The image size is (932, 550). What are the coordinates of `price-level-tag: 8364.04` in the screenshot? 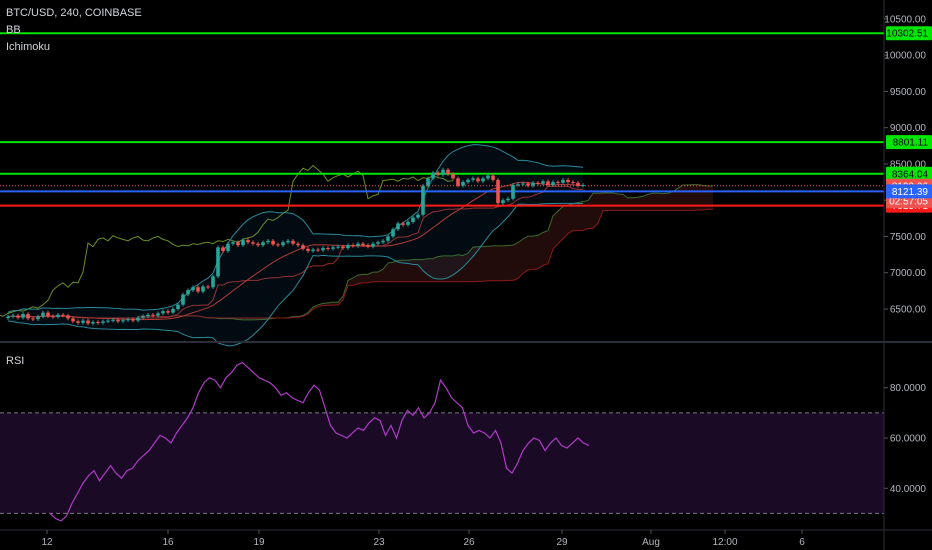 It's located at (910, 174).